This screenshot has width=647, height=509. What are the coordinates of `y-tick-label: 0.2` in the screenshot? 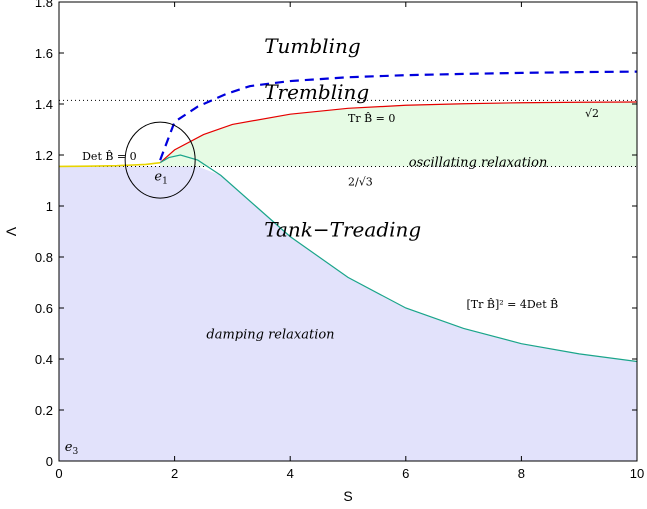 It's located at (44, 410).